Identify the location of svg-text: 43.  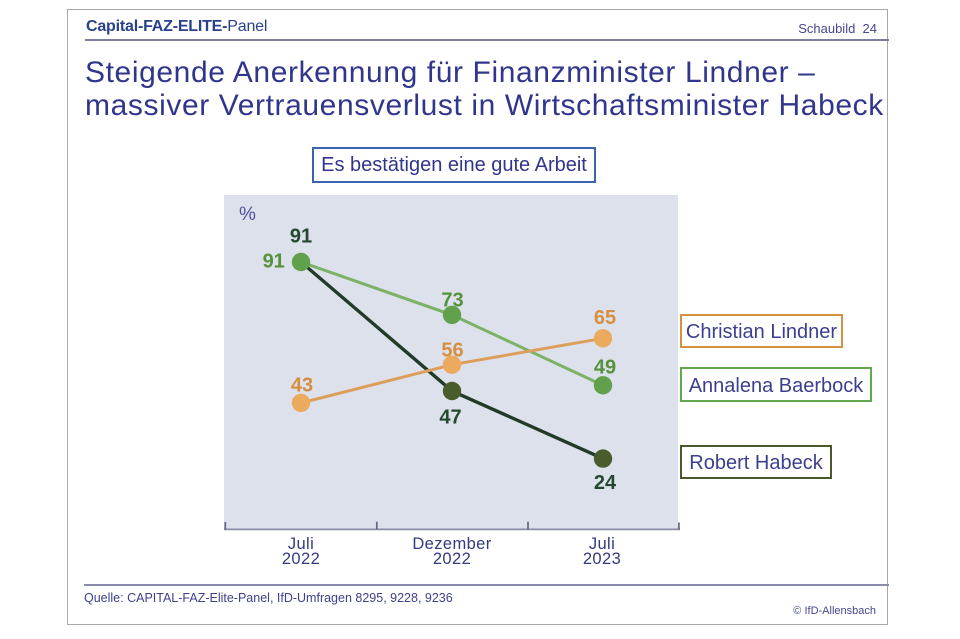
(302, 386).